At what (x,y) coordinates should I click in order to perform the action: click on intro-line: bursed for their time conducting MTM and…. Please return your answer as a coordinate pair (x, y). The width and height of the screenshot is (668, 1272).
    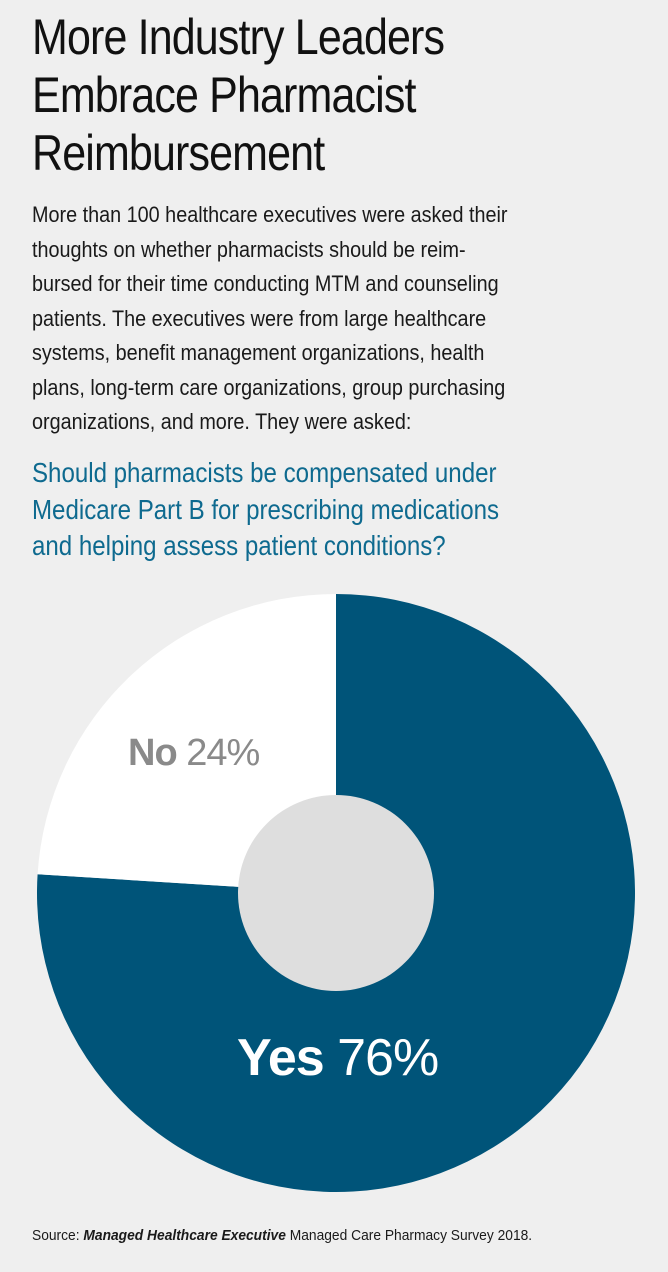
    Looking at the image, I should click on (265, 283).